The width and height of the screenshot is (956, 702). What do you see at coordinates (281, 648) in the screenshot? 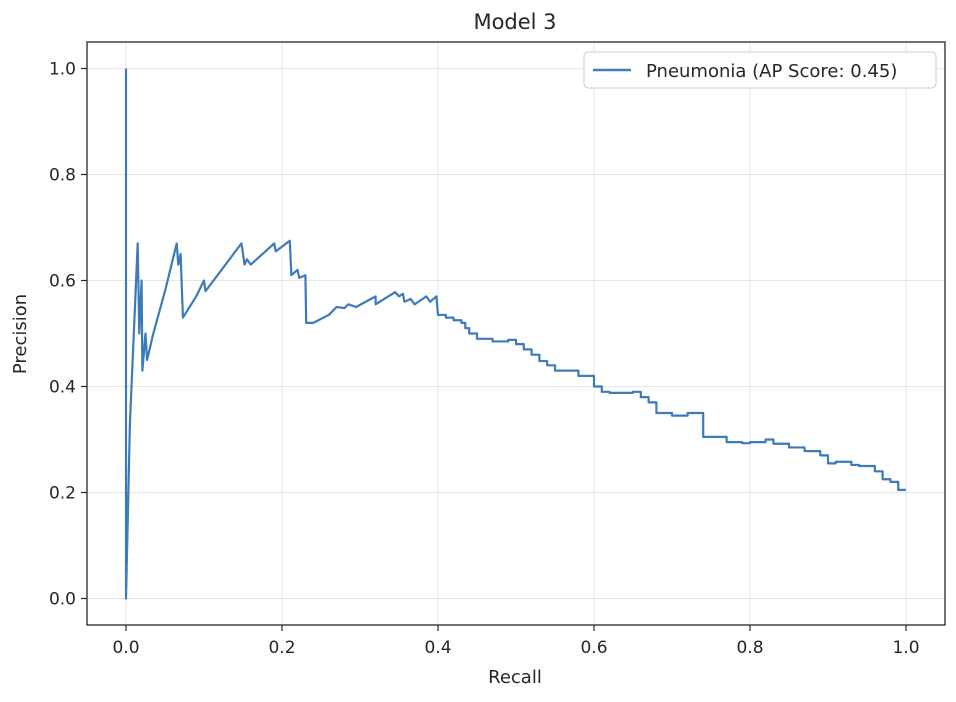
I see `x-tick-label: 0.2` at bounding box center [281, 648].